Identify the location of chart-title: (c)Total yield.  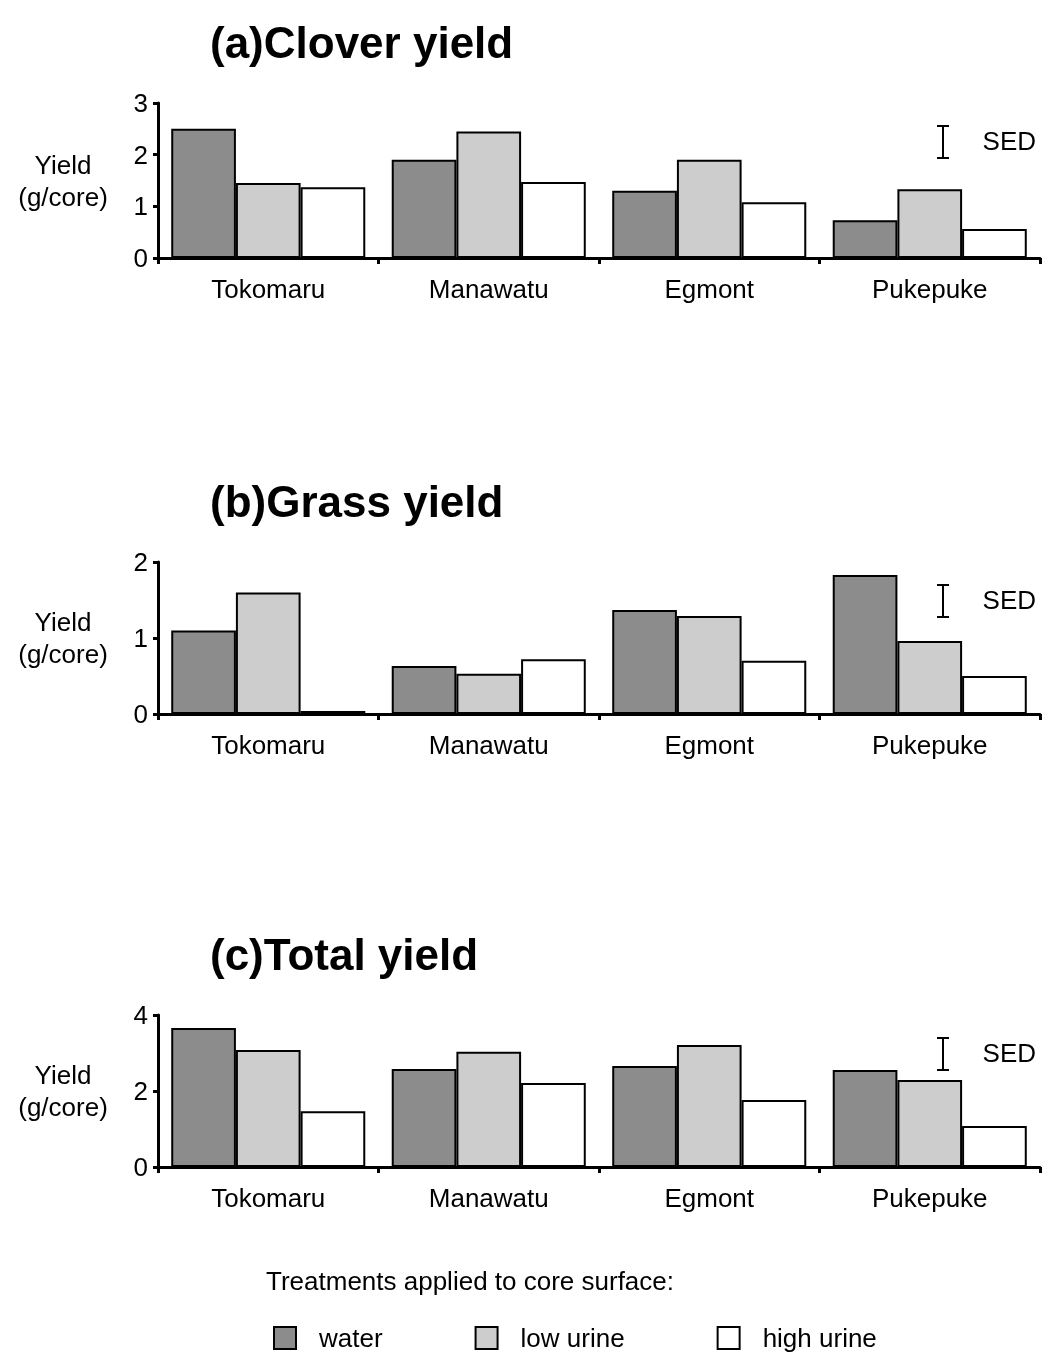
(344, 954).